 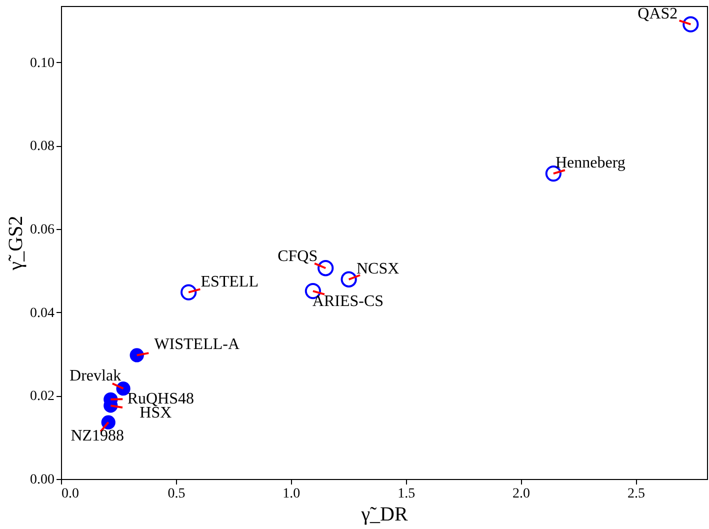 I want to click on annotation: RuQHS48, so click(x=160, y=399).